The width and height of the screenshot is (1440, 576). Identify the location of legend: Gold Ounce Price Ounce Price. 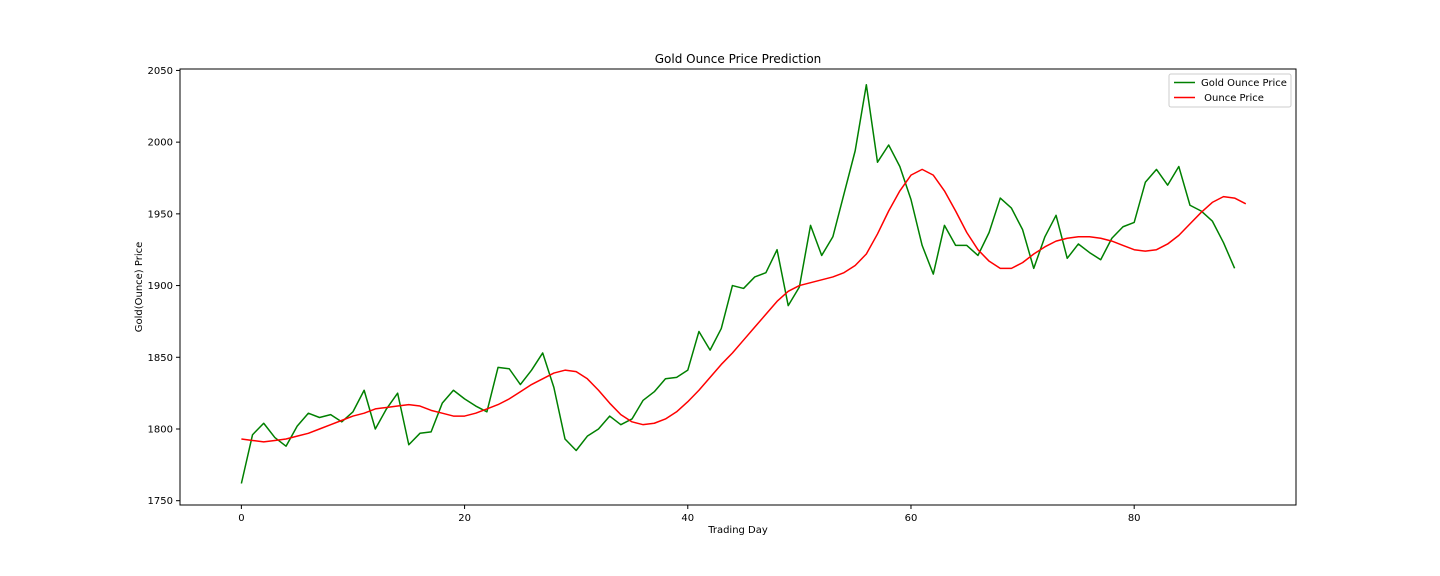
(1230, 90).